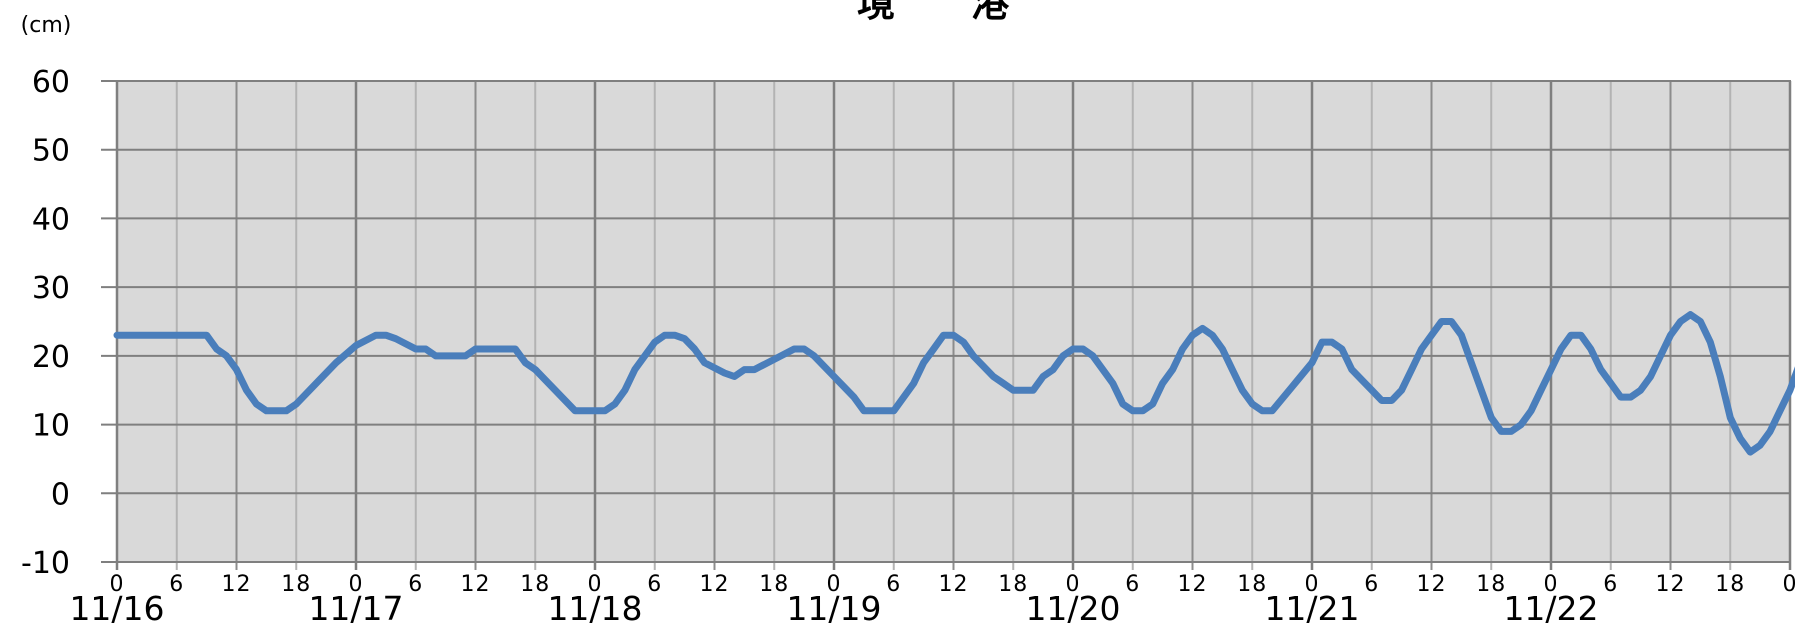 This screenshot has width=1795, height=624. Describe the element at coordinates (1072, 606) in the screenshot. I see `x-date-label: 11/20` at that location.